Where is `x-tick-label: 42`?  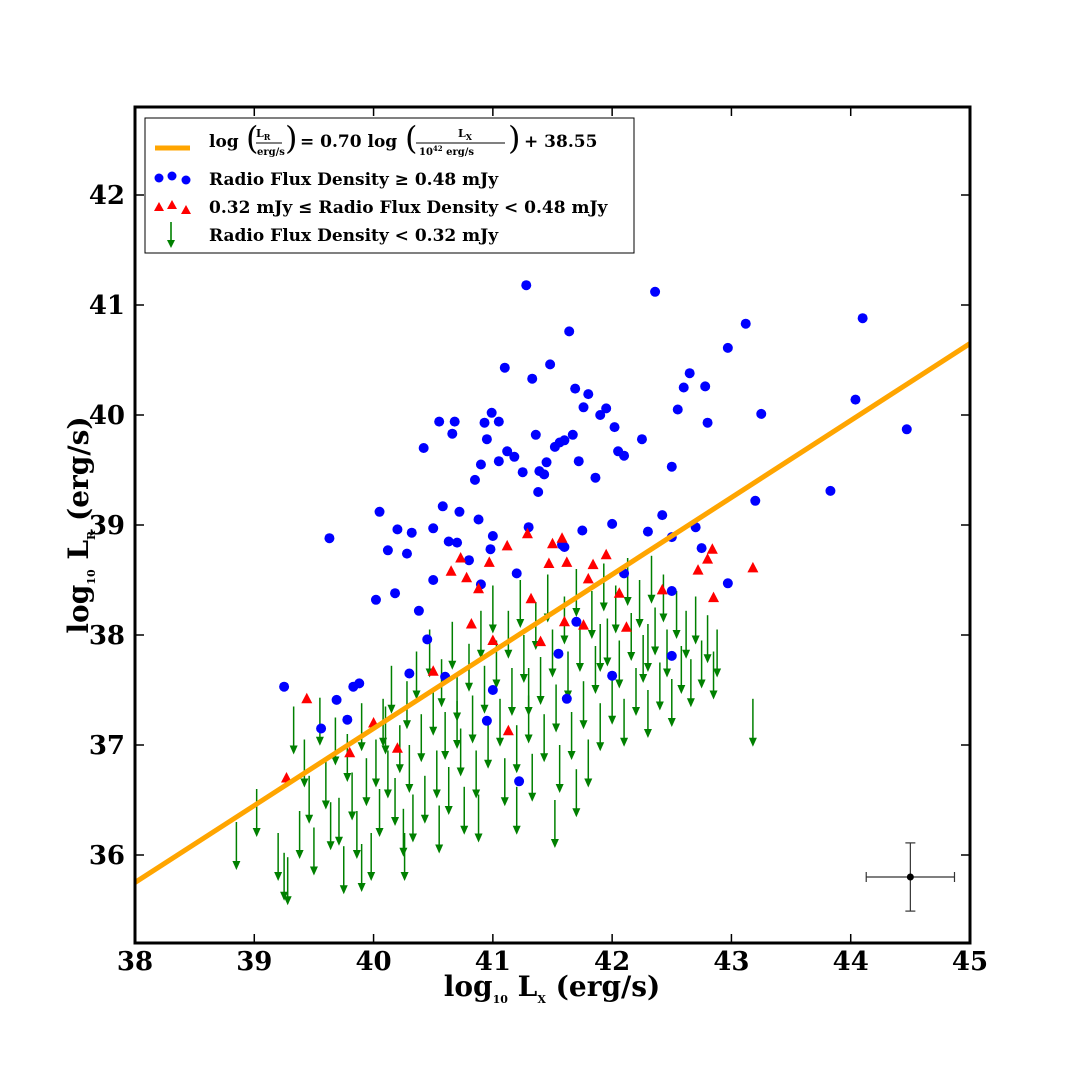 x-tick-label: 42 is located at coordinates (612, 962).